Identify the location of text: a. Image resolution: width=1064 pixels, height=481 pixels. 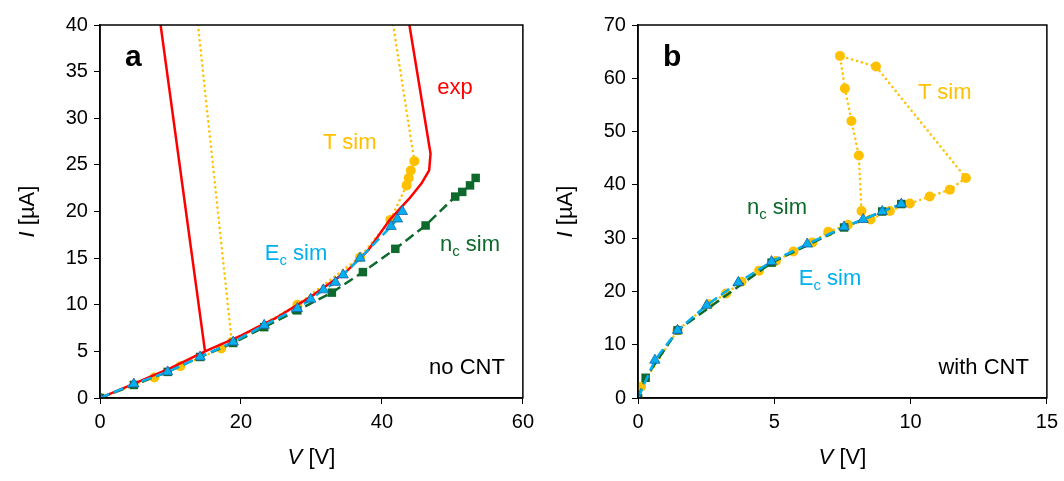
(133, 56).